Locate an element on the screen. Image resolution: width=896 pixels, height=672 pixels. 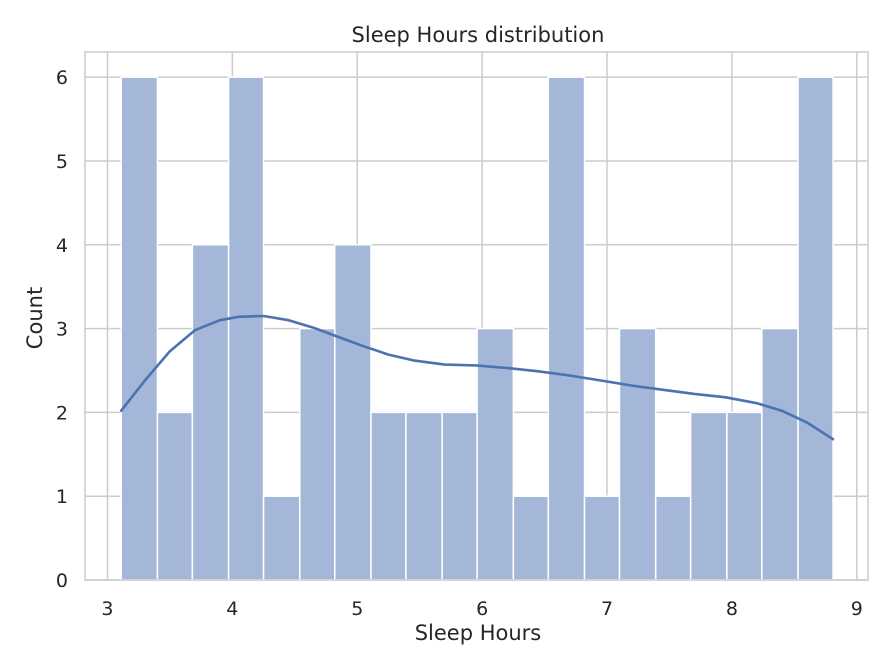
x-tick-label: 3 is located at coordinates (107, 609).